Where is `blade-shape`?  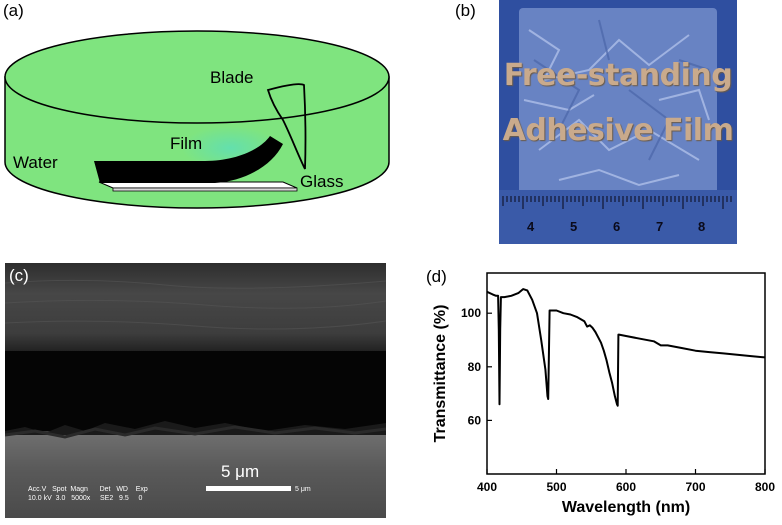 blade-shape is located at coordinates (286, 126).